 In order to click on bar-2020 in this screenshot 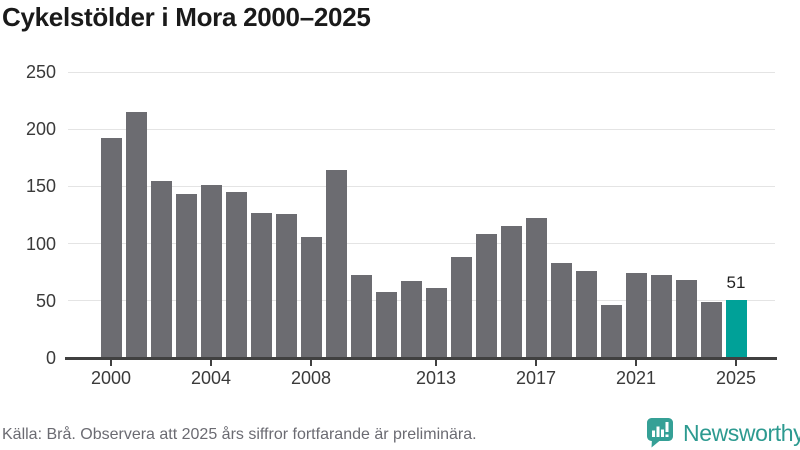, I will do `click(611, 331)`.